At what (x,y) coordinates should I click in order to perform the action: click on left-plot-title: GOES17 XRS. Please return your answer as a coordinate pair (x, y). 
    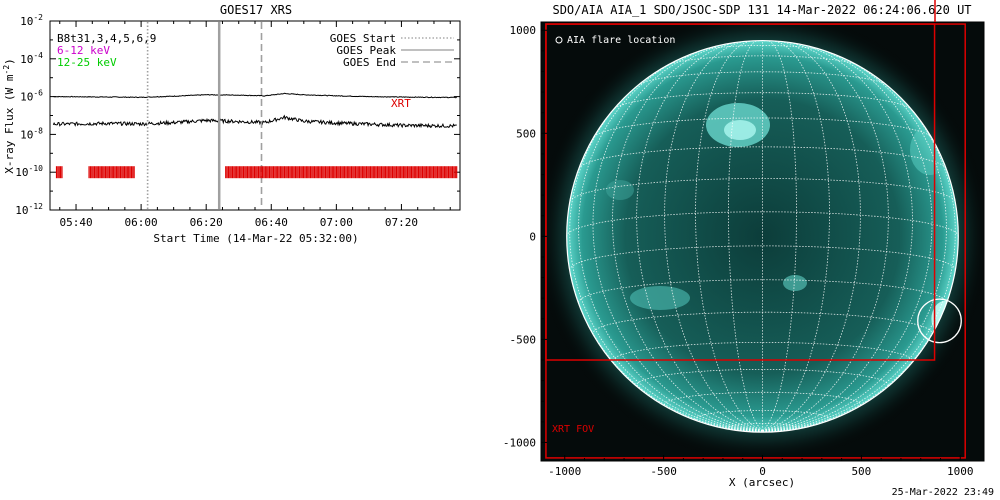
    Looking at the image, I should click on (256, 10).